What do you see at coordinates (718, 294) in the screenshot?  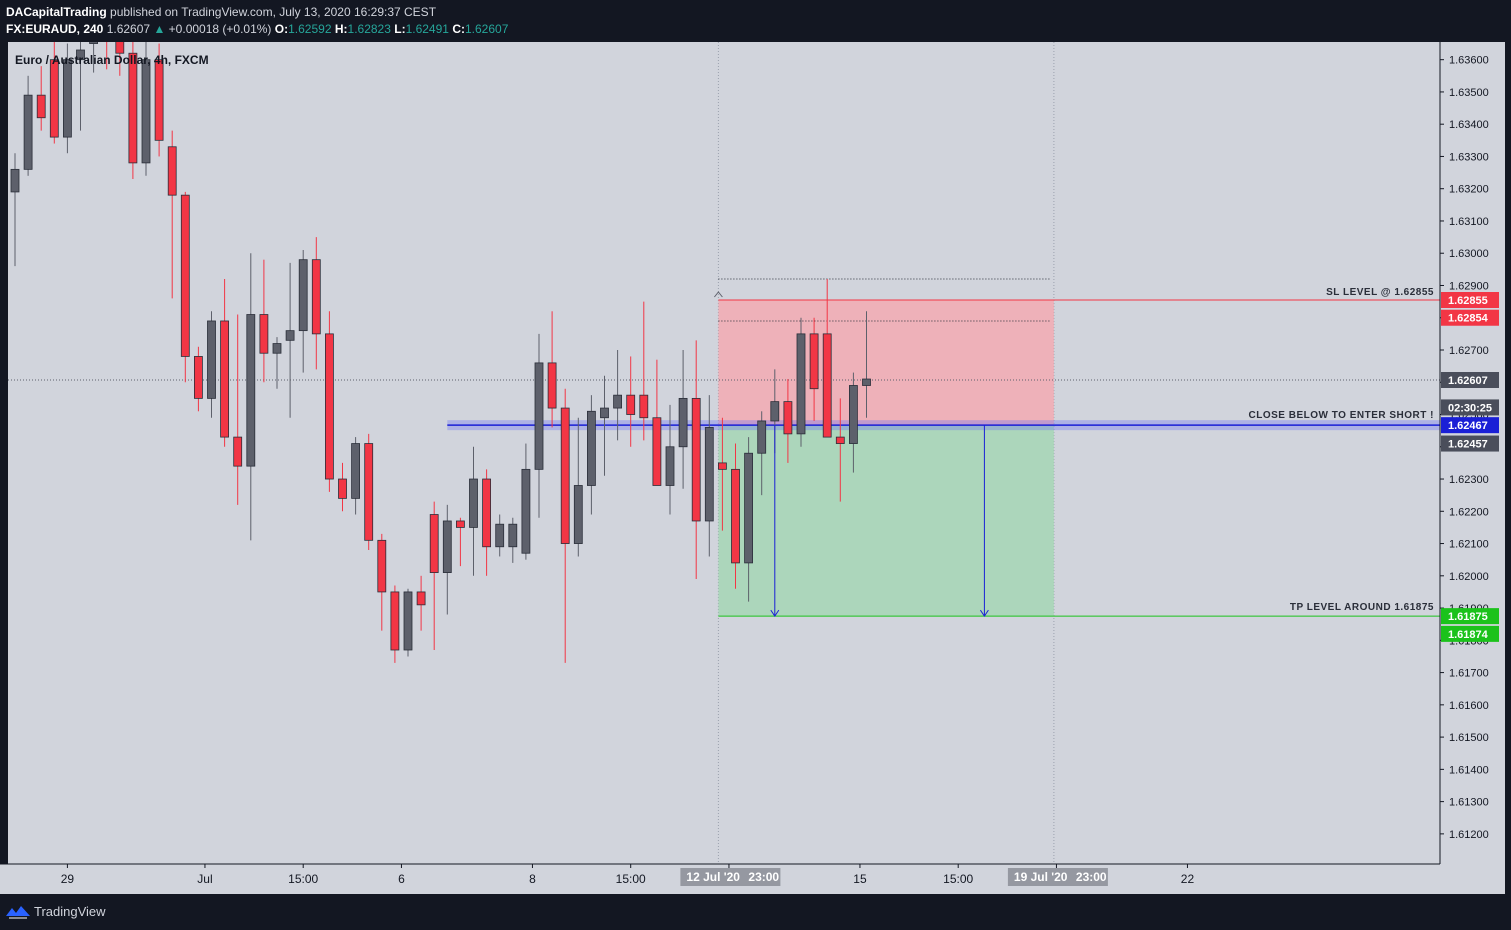 I see `arrow-up-icon` at bounding box center [718, 294].